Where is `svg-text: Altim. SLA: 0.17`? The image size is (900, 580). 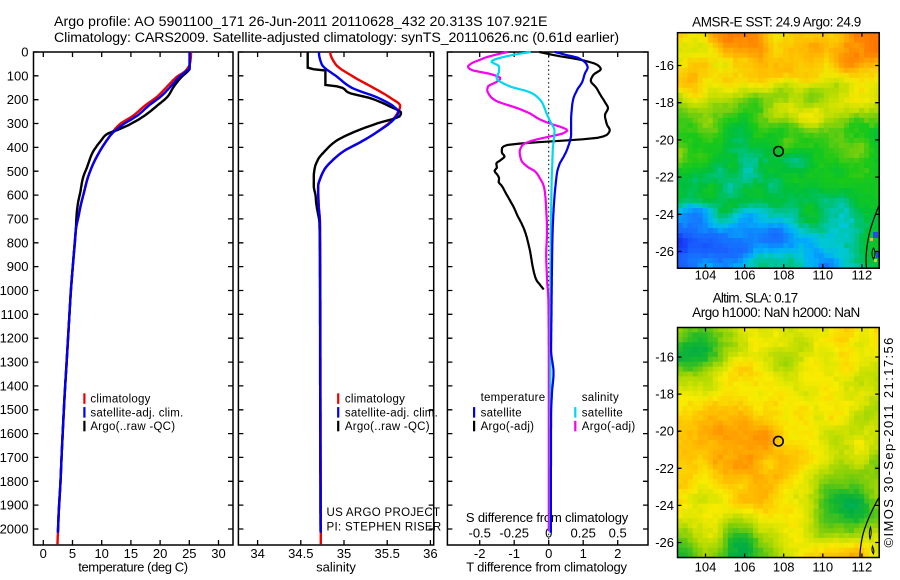
svg-text: Altim. SLA: 0.17 is located at coordinates (755, 298).